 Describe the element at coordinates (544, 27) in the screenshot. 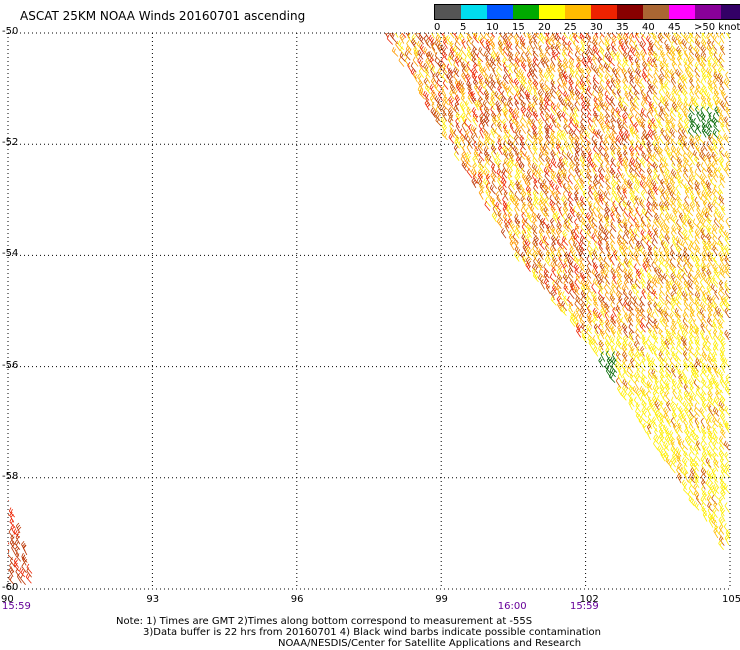

I see `legend-label: 20` at that location.